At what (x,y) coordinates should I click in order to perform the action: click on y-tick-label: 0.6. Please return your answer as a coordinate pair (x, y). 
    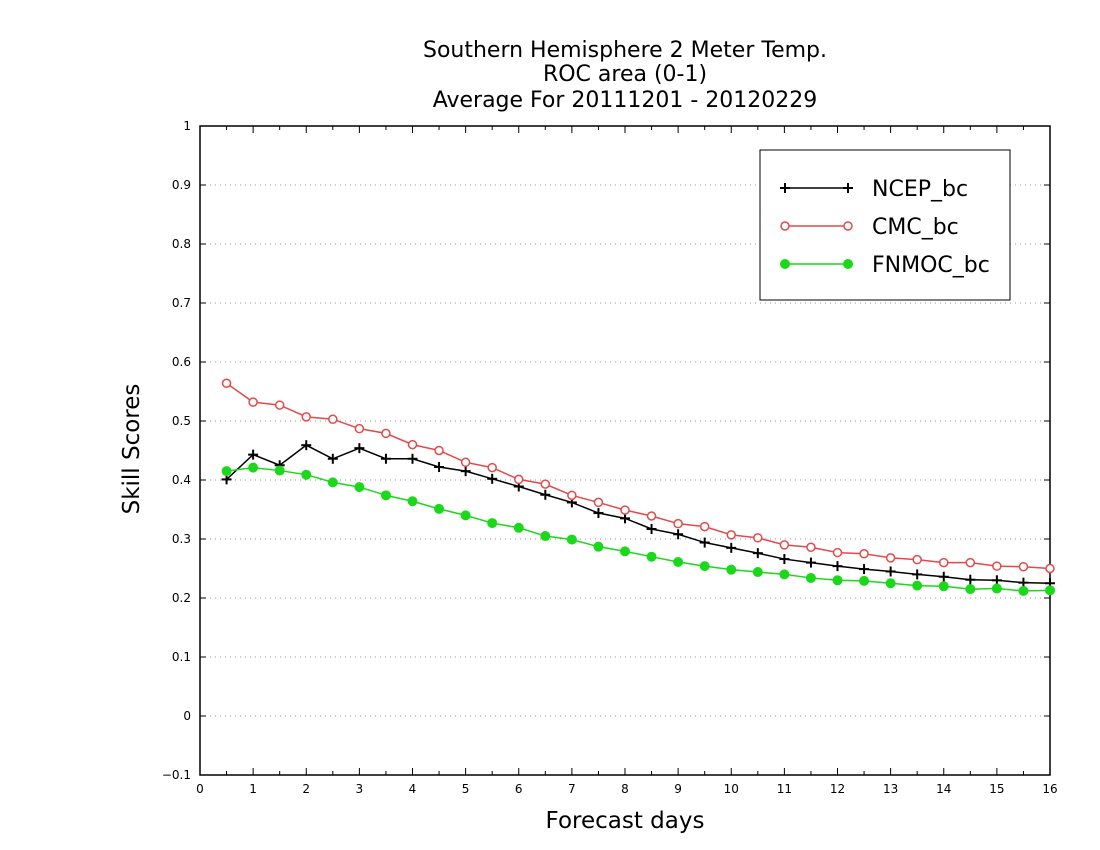
    Looking at the image, I should click on (181, 362).